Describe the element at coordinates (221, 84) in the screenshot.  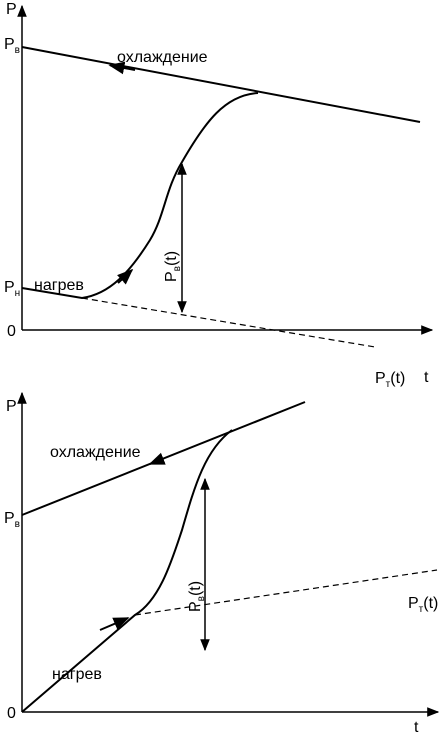
I see `cooling-line` at that location.